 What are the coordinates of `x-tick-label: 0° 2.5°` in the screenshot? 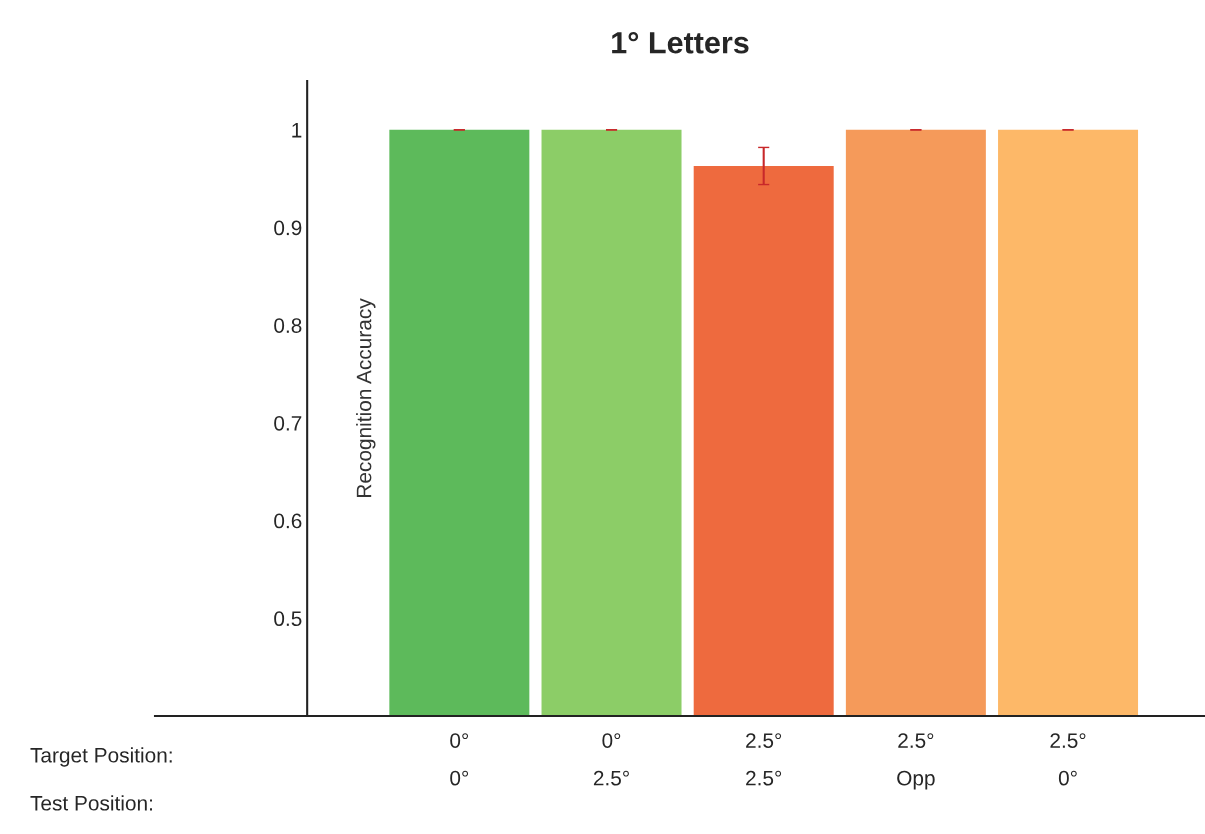 It's located at (611, 759).